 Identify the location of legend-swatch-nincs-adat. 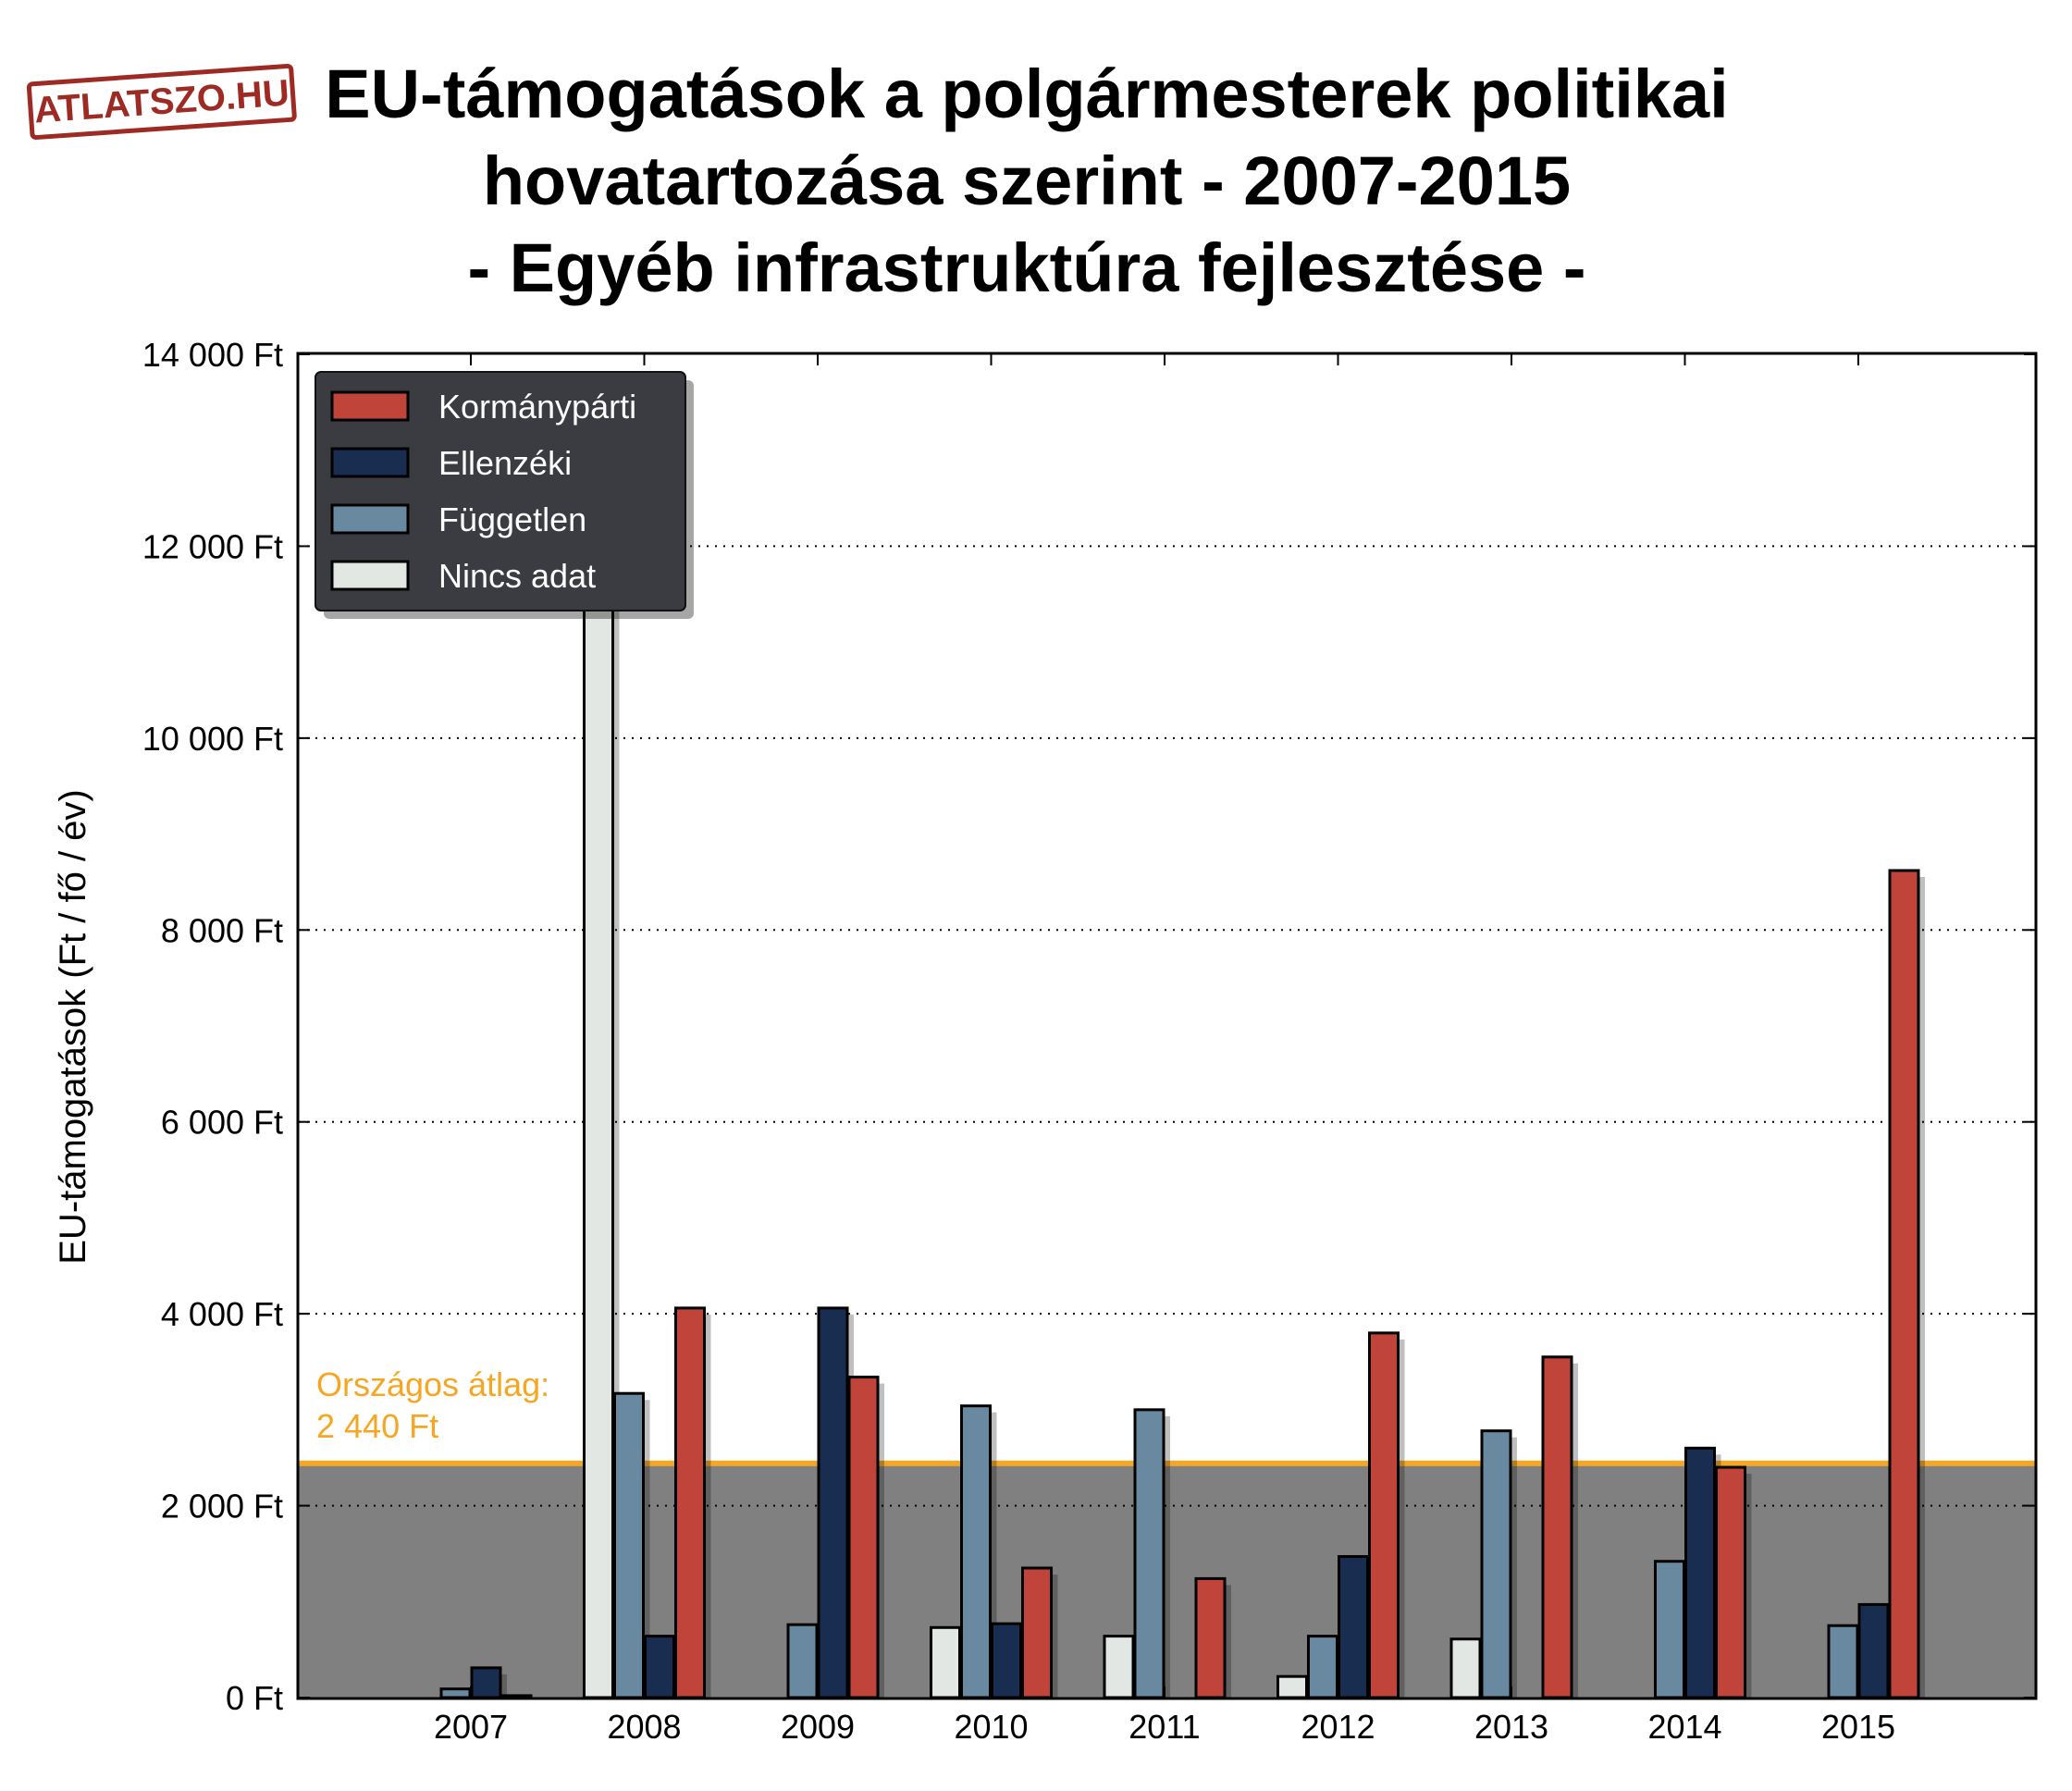
(370, 575).